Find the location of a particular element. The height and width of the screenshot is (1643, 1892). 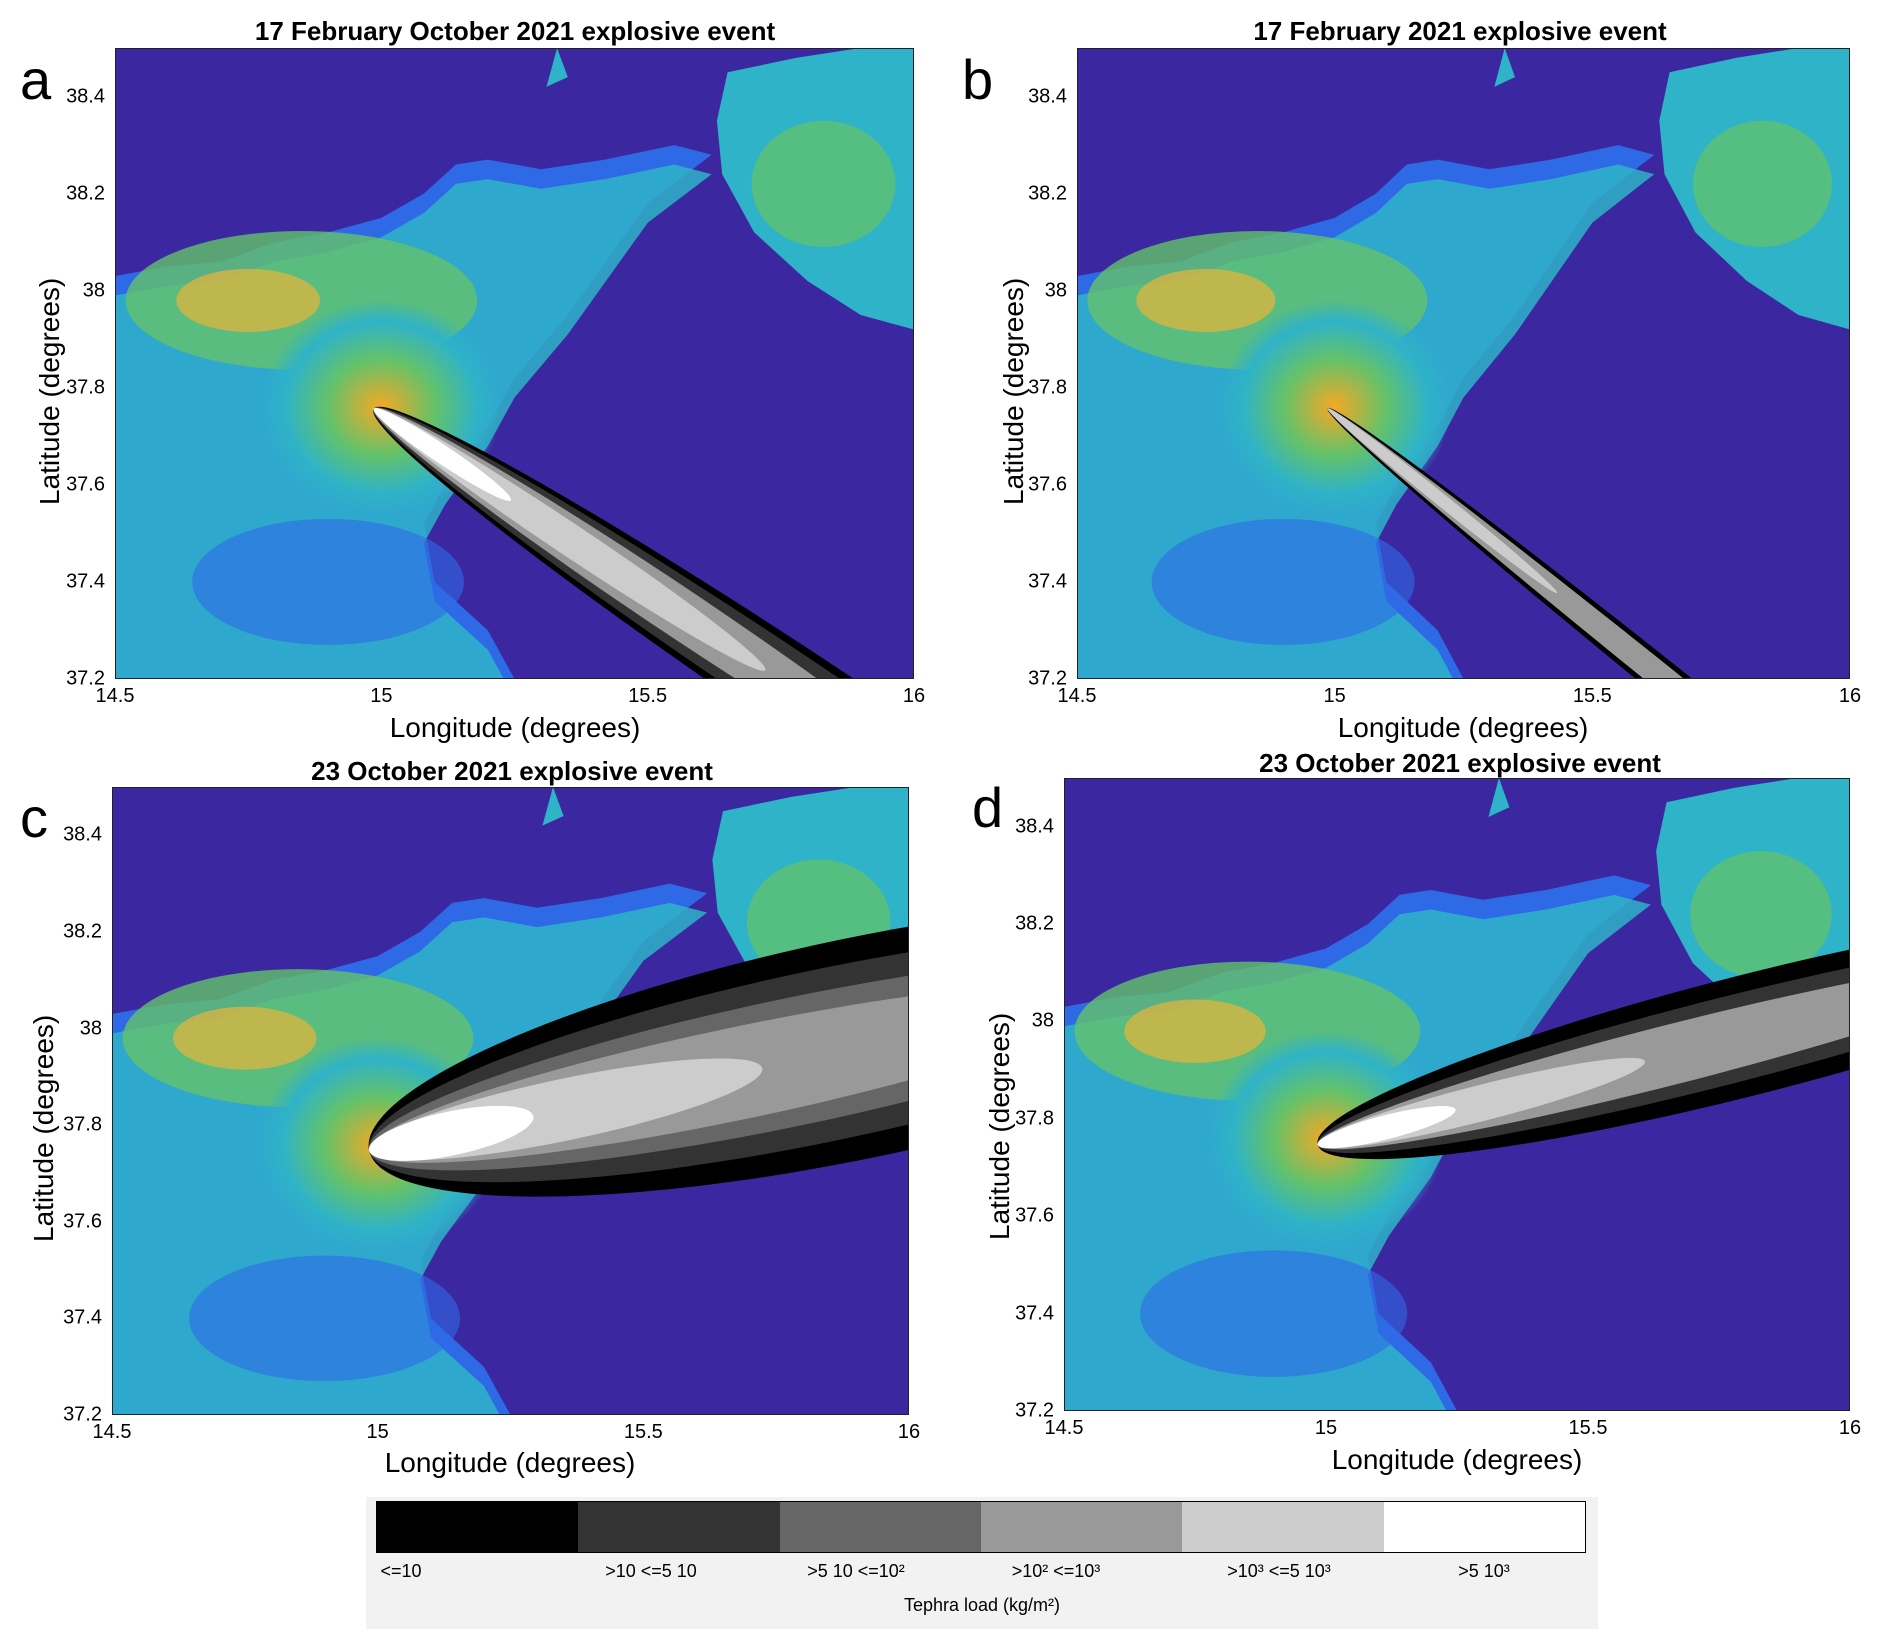

x-axis-label-a: Longitude (degrees) is located at coordinates (515, 727).